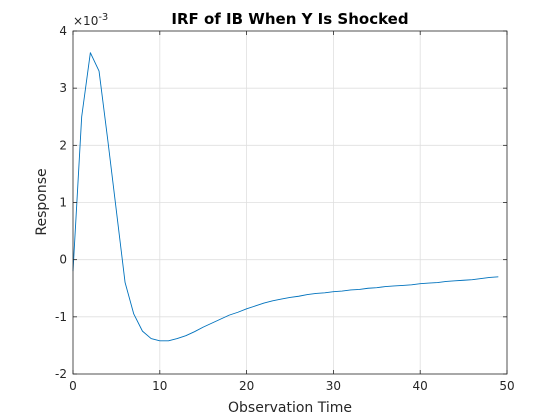  I want to click on y-tick-label: 0, so click(63, 260).